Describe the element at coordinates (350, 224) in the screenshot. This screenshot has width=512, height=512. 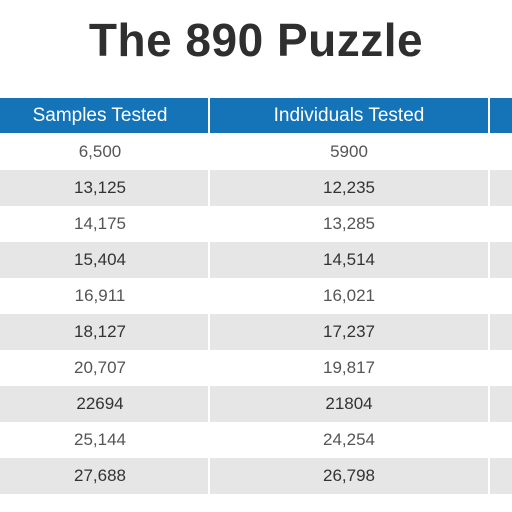
I see `cell-individuals: 13,285` at that location.